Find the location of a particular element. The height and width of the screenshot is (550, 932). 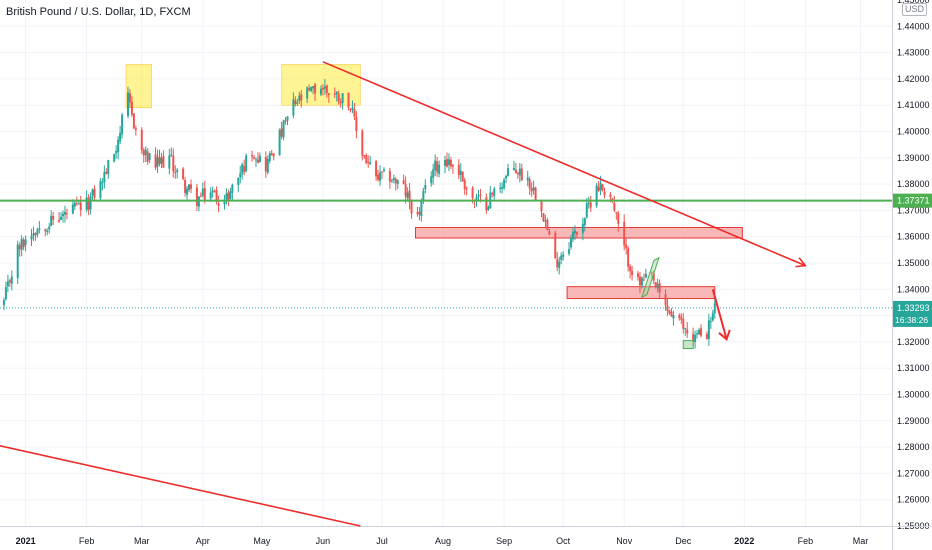

price-tick-label: 1.36000 is located at coordinates (913, 237).